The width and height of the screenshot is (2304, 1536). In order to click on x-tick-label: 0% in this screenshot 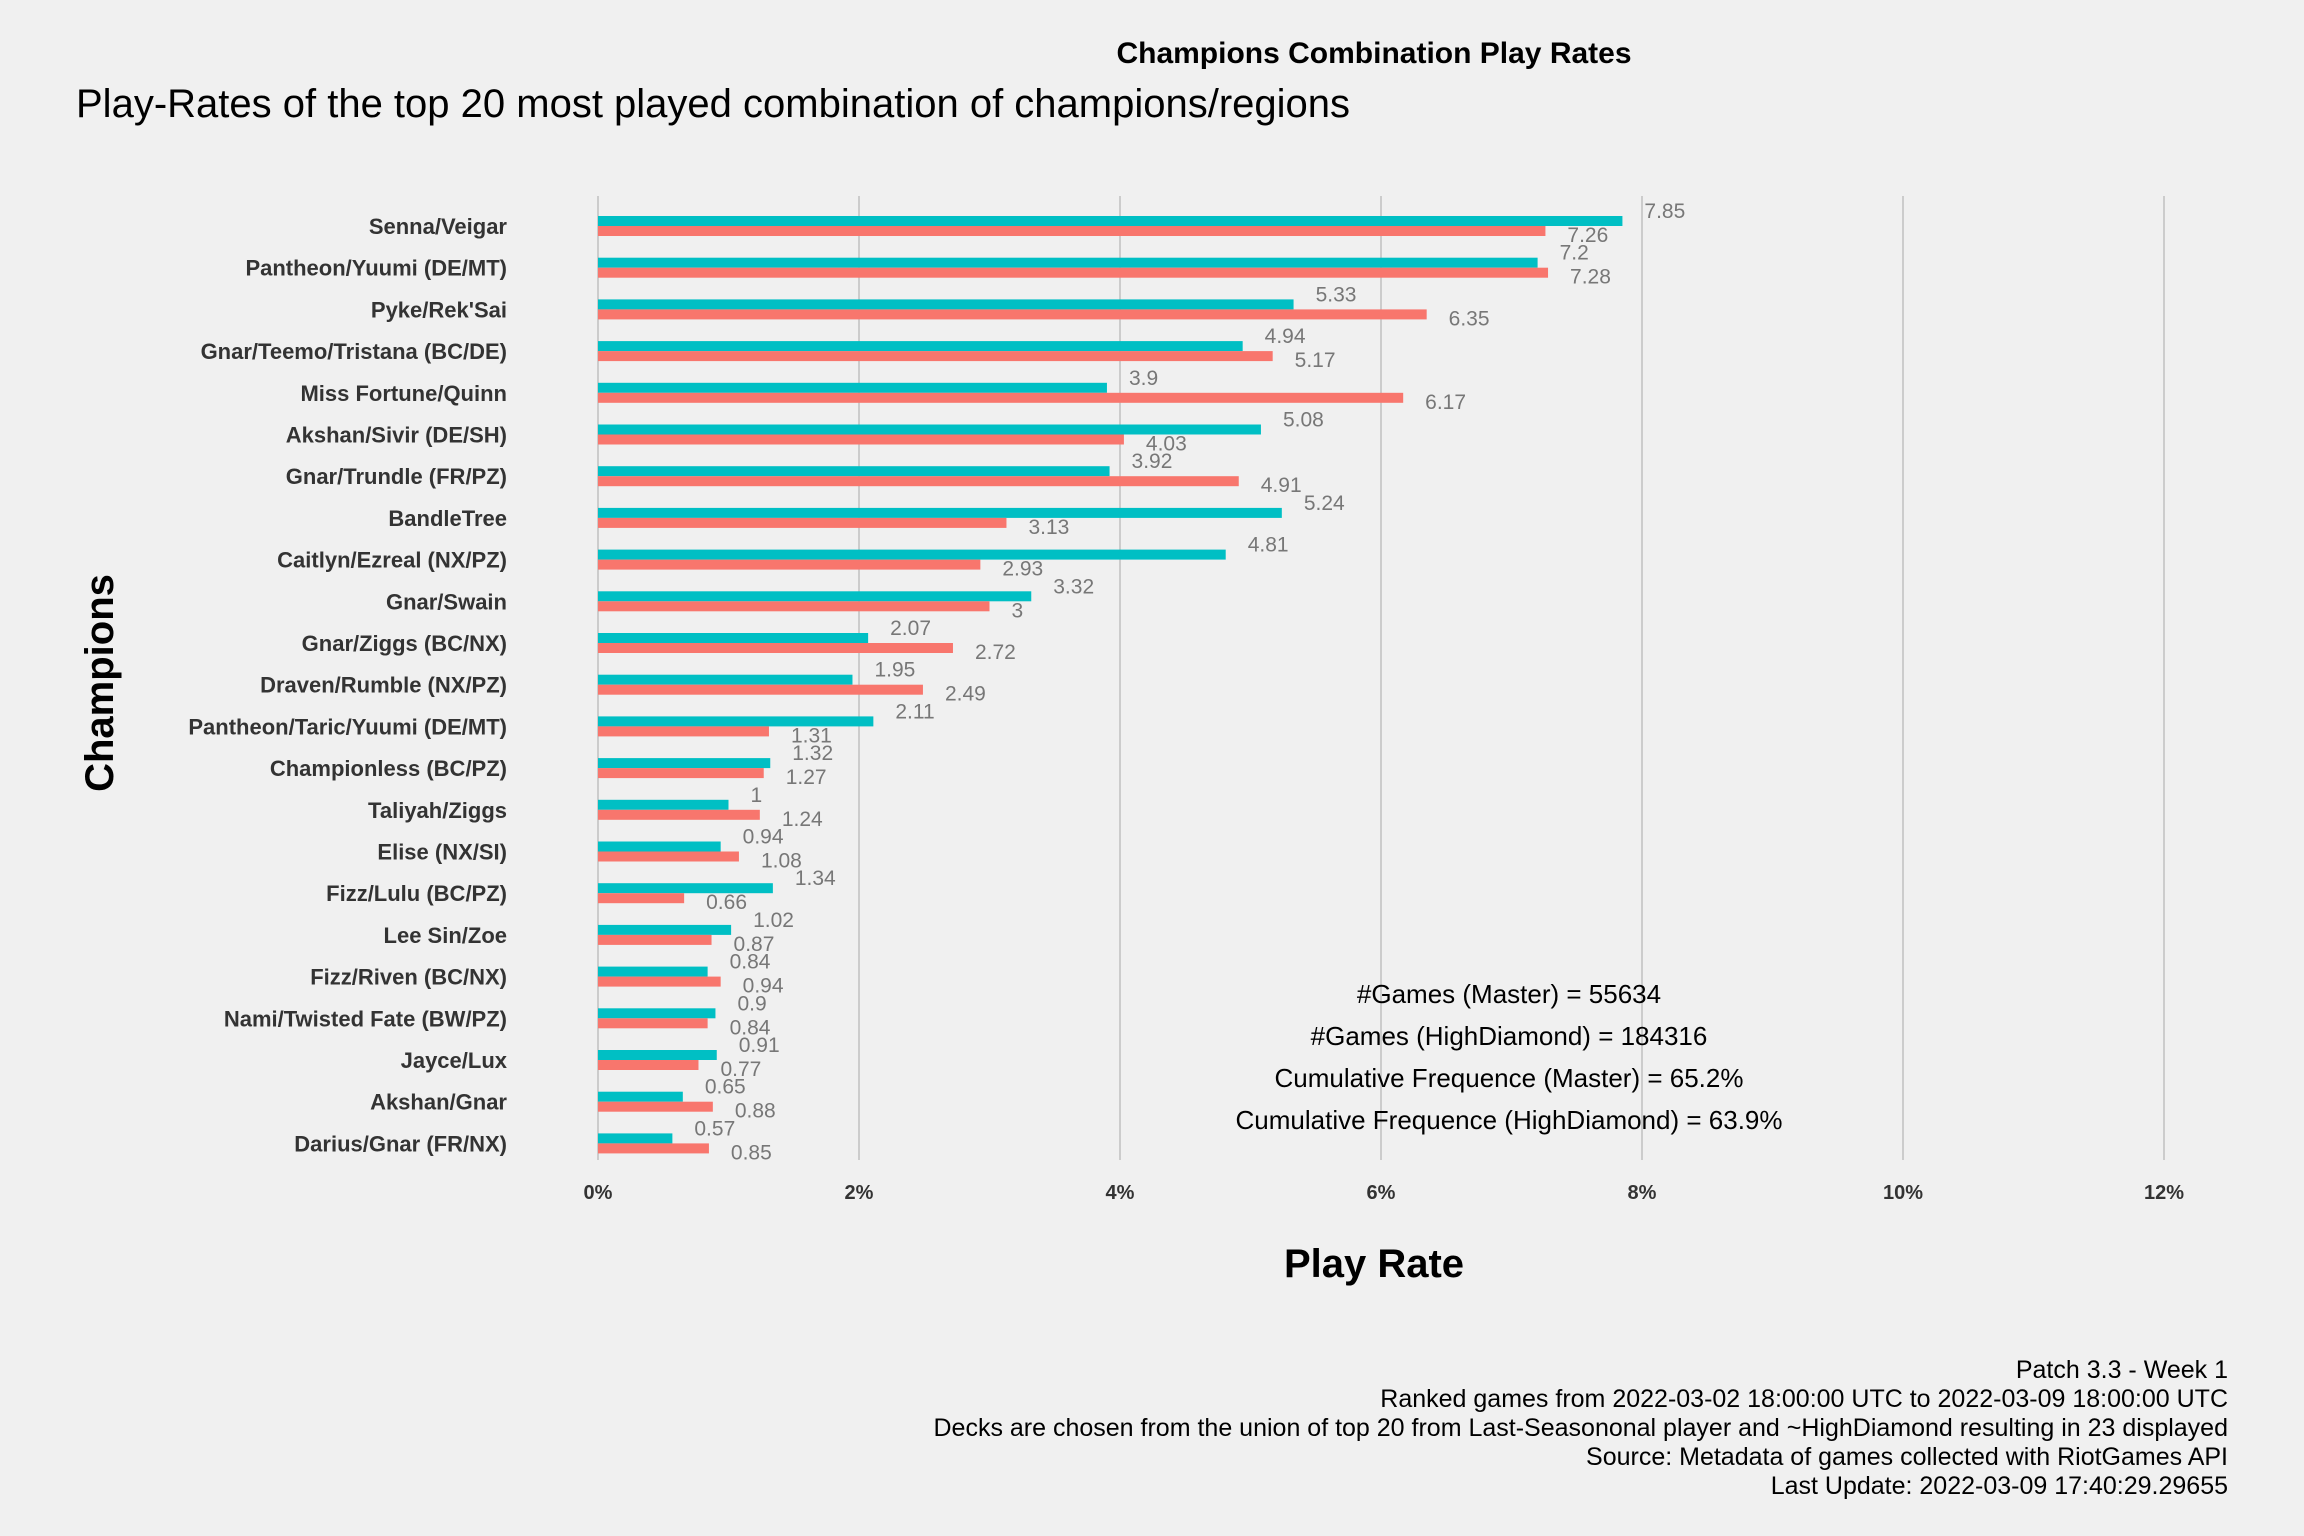, I will do `click(598, 1193)`.